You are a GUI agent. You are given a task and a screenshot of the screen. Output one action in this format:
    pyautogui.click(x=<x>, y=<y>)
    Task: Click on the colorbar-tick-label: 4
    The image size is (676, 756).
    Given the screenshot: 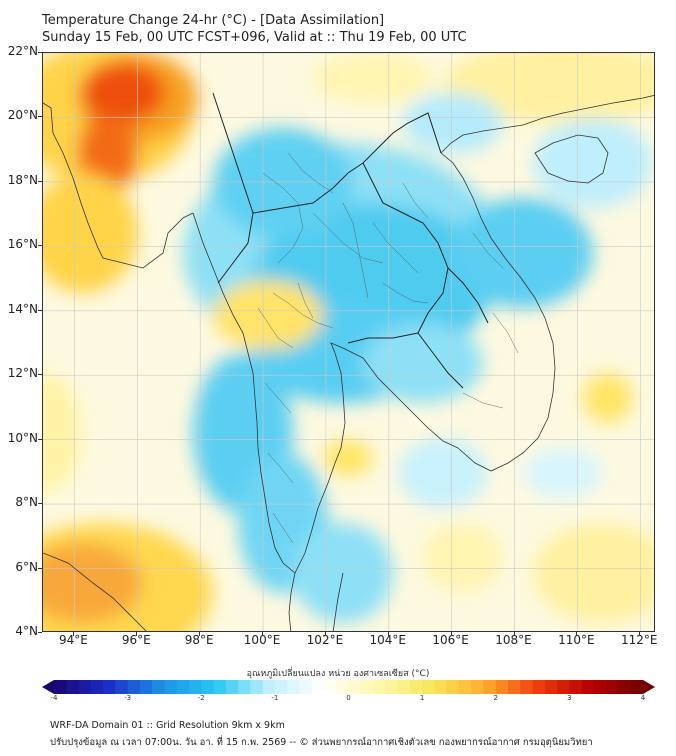 What is the action you would take?
    pyautogui.click(x=643, y=698)
    